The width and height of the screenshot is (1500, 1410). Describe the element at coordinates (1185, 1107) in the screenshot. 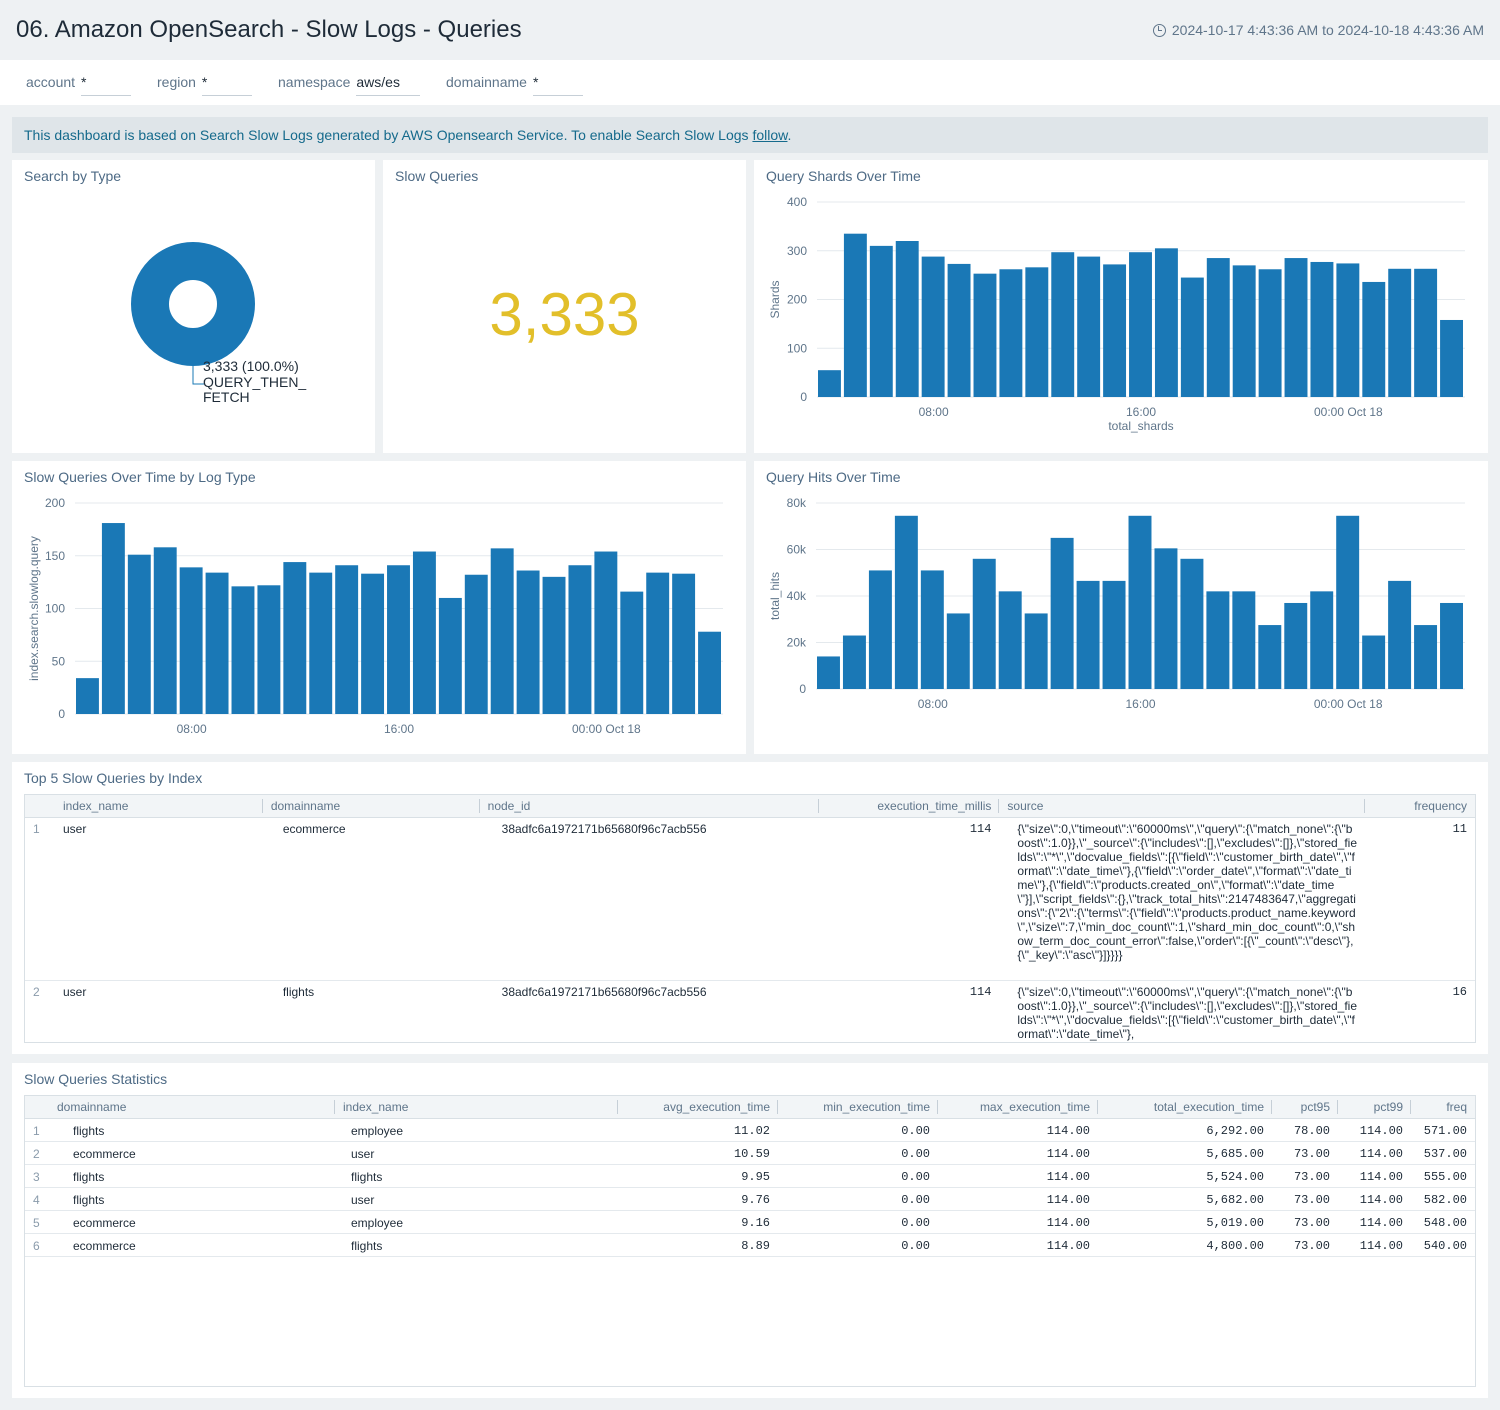

I see `column-header: total_execution_time` at that location.